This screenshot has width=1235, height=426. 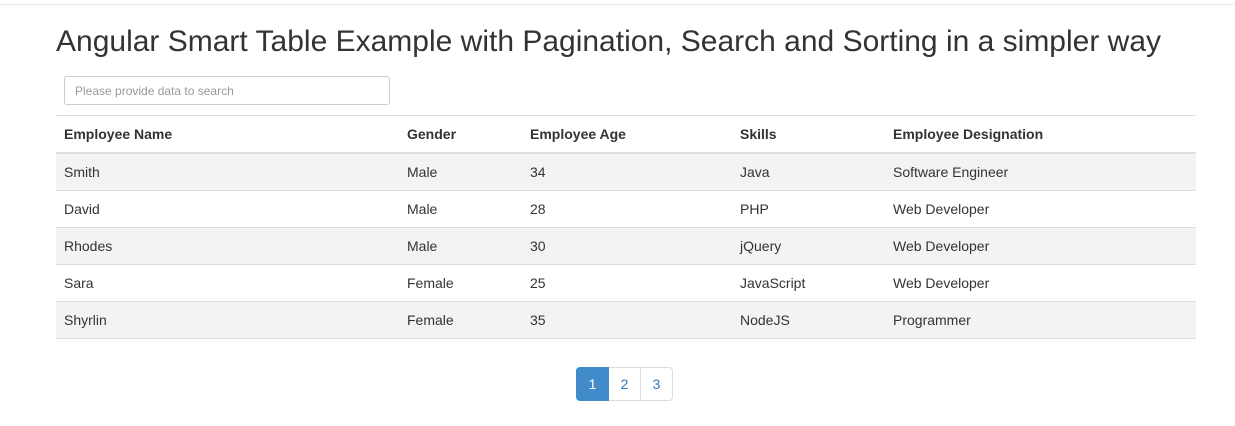 I want to click on table-row: Smith Male 34 Java Software Engineer, so click(x=626, y=171).